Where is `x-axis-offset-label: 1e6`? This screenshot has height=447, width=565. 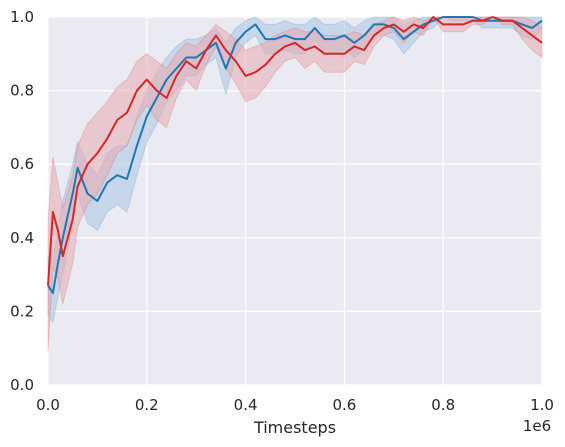 x-axis-offset-label: 1e6 is located at coordinates (537, 426).